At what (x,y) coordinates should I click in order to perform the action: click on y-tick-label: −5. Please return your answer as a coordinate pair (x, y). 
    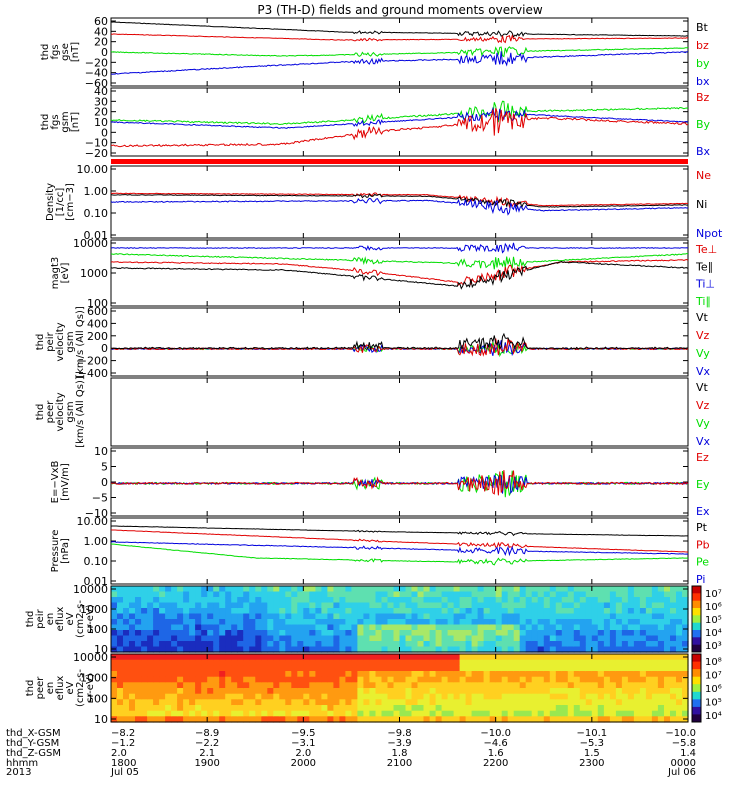
    Looking at the image, I should click on (100, 498).